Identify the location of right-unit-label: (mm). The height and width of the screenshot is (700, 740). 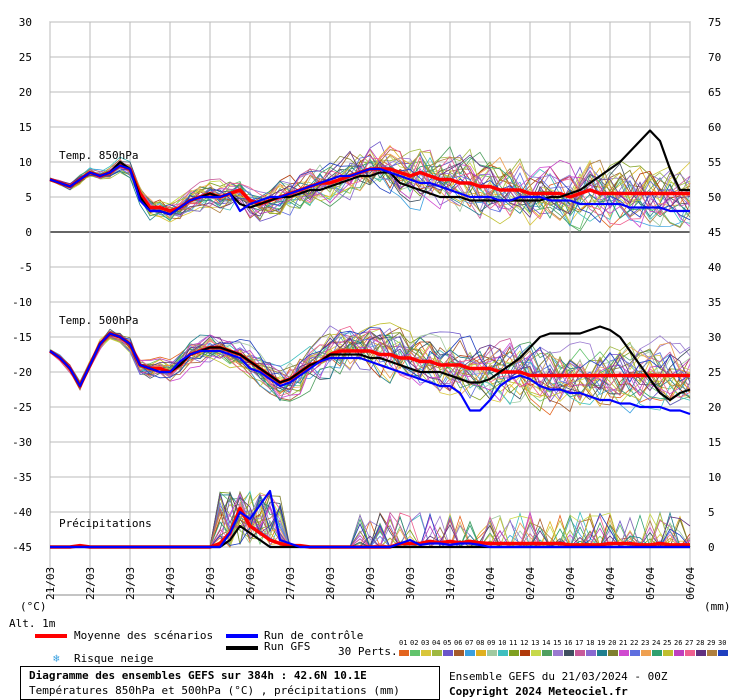
(717, 606).